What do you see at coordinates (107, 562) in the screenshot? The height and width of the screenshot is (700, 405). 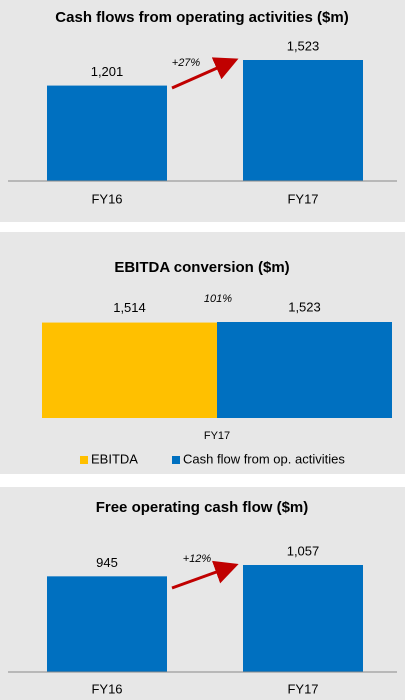 I see `value-label: 945` at bounding box center [107, 562].